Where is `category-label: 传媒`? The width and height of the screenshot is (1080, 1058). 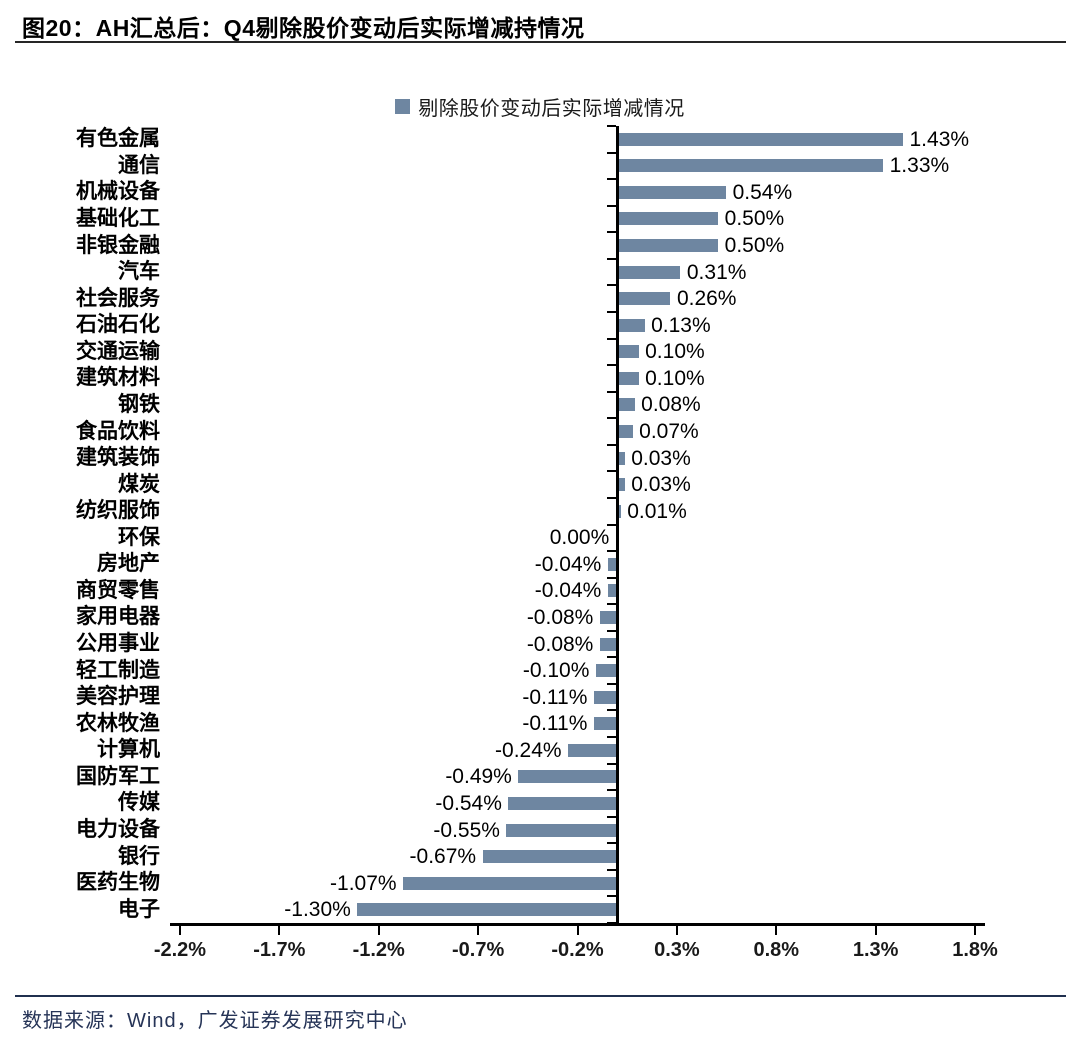
category-label: 传媒 is located at coordinates (139, 803).